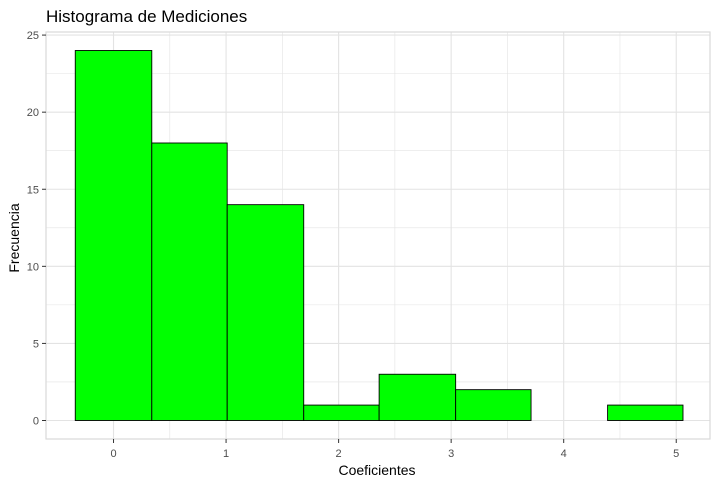  What do you see at coordinates (33, 113) in the screenshot?
I see `y-tick-label: 20` at bounding box center [33, 113].